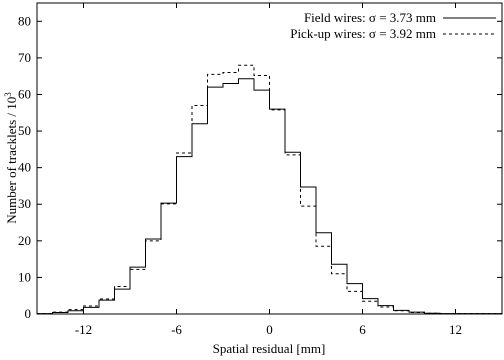  What do you see at coordinates (83, 329) in the screenshot?
I see `x-tick-label: -12` at bounding box center [83, 329].